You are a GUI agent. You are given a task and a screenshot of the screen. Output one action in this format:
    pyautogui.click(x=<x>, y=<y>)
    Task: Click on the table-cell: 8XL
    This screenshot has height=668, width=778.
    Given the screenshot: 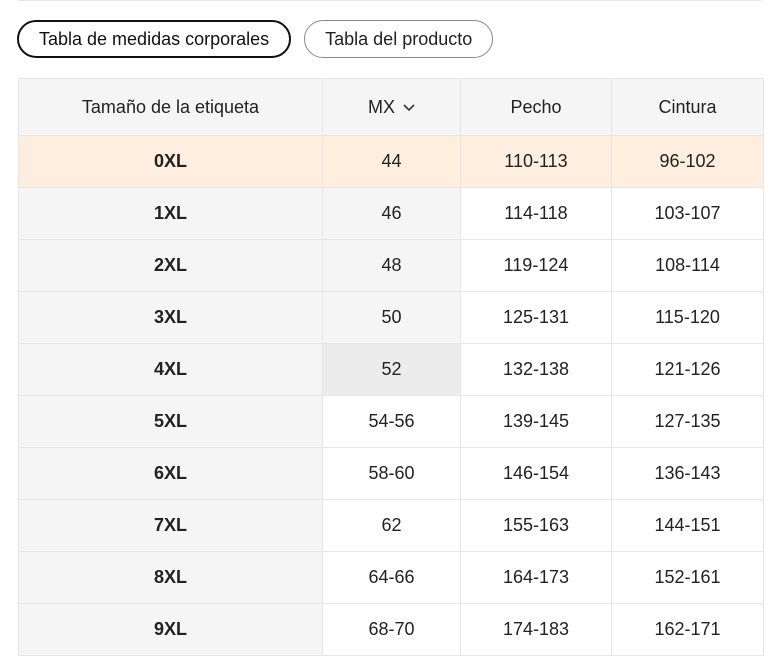 What is the action you would take?
    pyautogui.click(x=170, y=577)
    